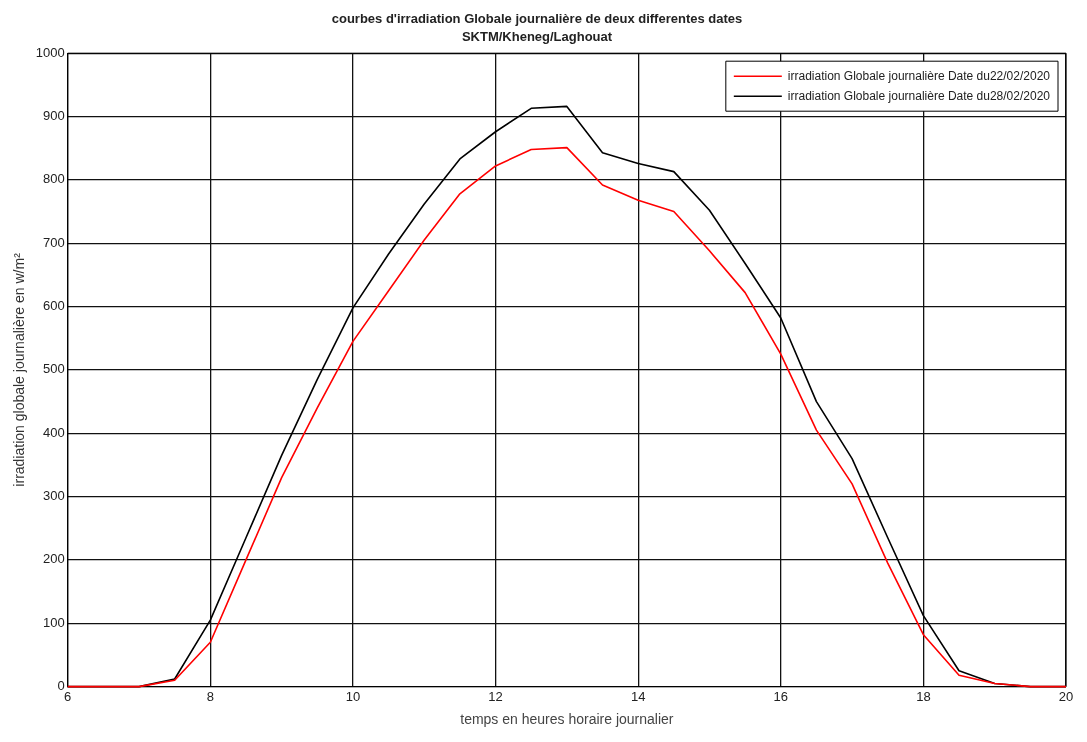 The width and height of the screenshot is (1087, 742). I want to click on y-tick-label: 700, so click(54, 242).